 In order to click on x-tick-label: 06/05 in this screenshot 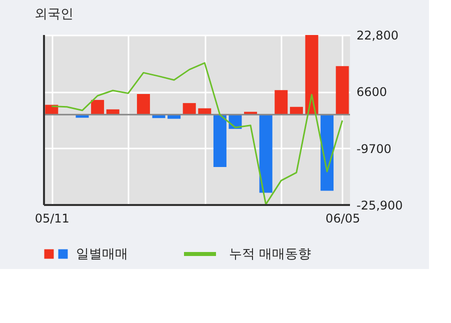, I will do `click(343, 219)`.